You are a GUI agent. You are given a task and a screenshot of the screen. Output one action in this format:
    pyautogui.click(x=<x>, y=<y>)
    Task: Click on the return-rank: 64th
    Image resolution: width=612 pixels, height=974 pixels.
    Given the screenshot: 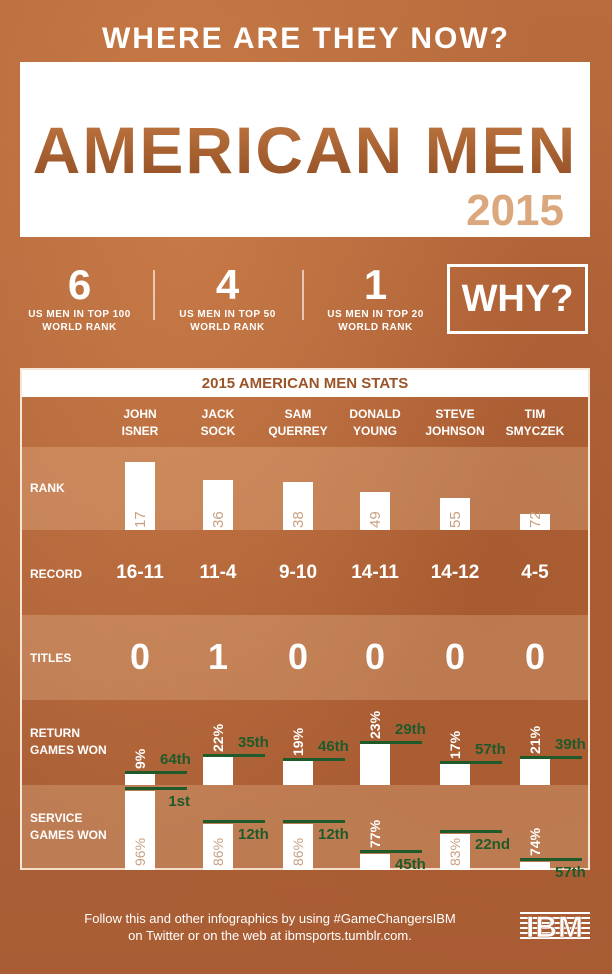 What is the action you would take?
    pyautogui.click(x=175, y=760)
    